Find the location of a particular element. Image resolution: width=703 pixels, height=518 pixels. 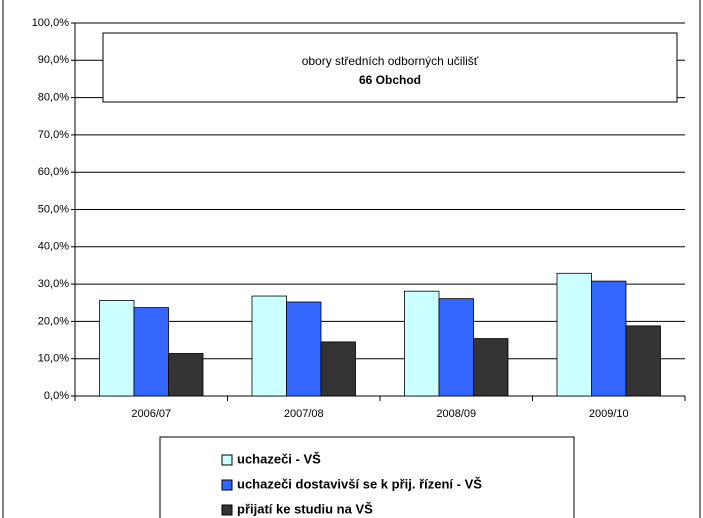

y-tick-label: 90,0% is located at coordinates (53, 60).